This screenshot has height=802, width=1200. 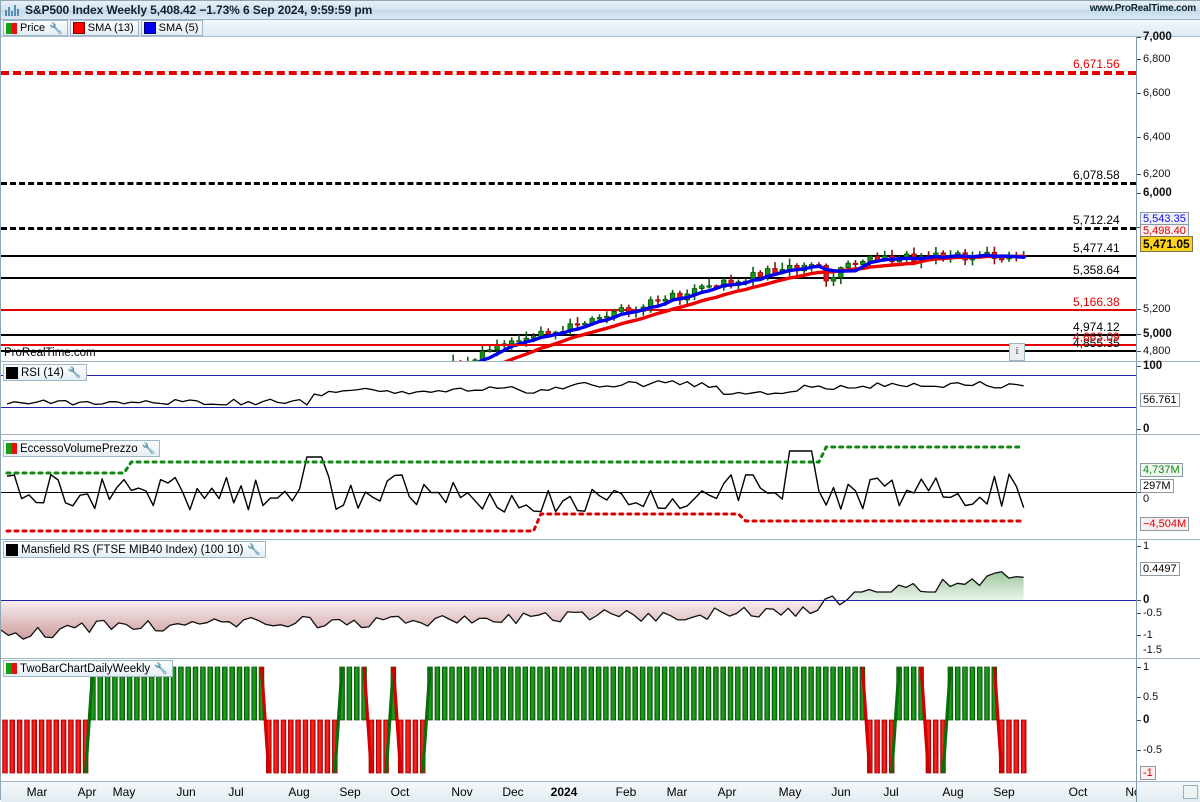 What do you see at coordinates (1168, 791) in the screenshot?
I see `axis-corner` at bounding box center [1168, 791].